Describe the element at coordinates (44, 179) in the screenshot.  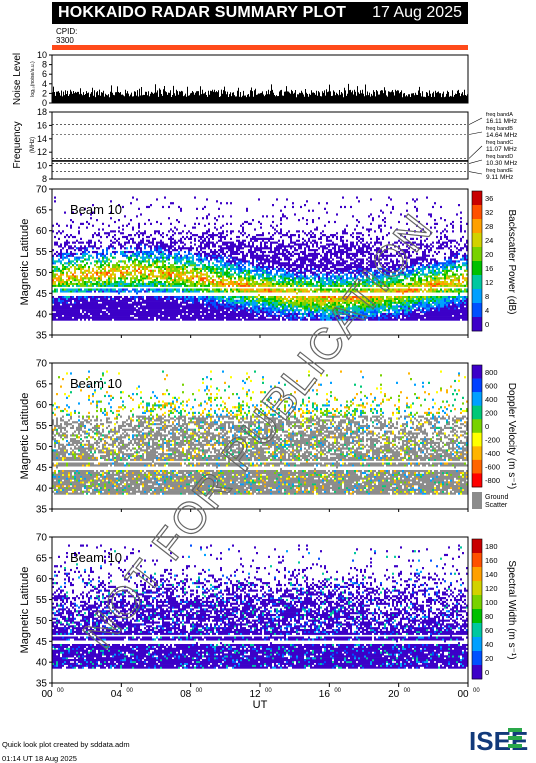
I see `frequency-tick-label: 8` at that location.